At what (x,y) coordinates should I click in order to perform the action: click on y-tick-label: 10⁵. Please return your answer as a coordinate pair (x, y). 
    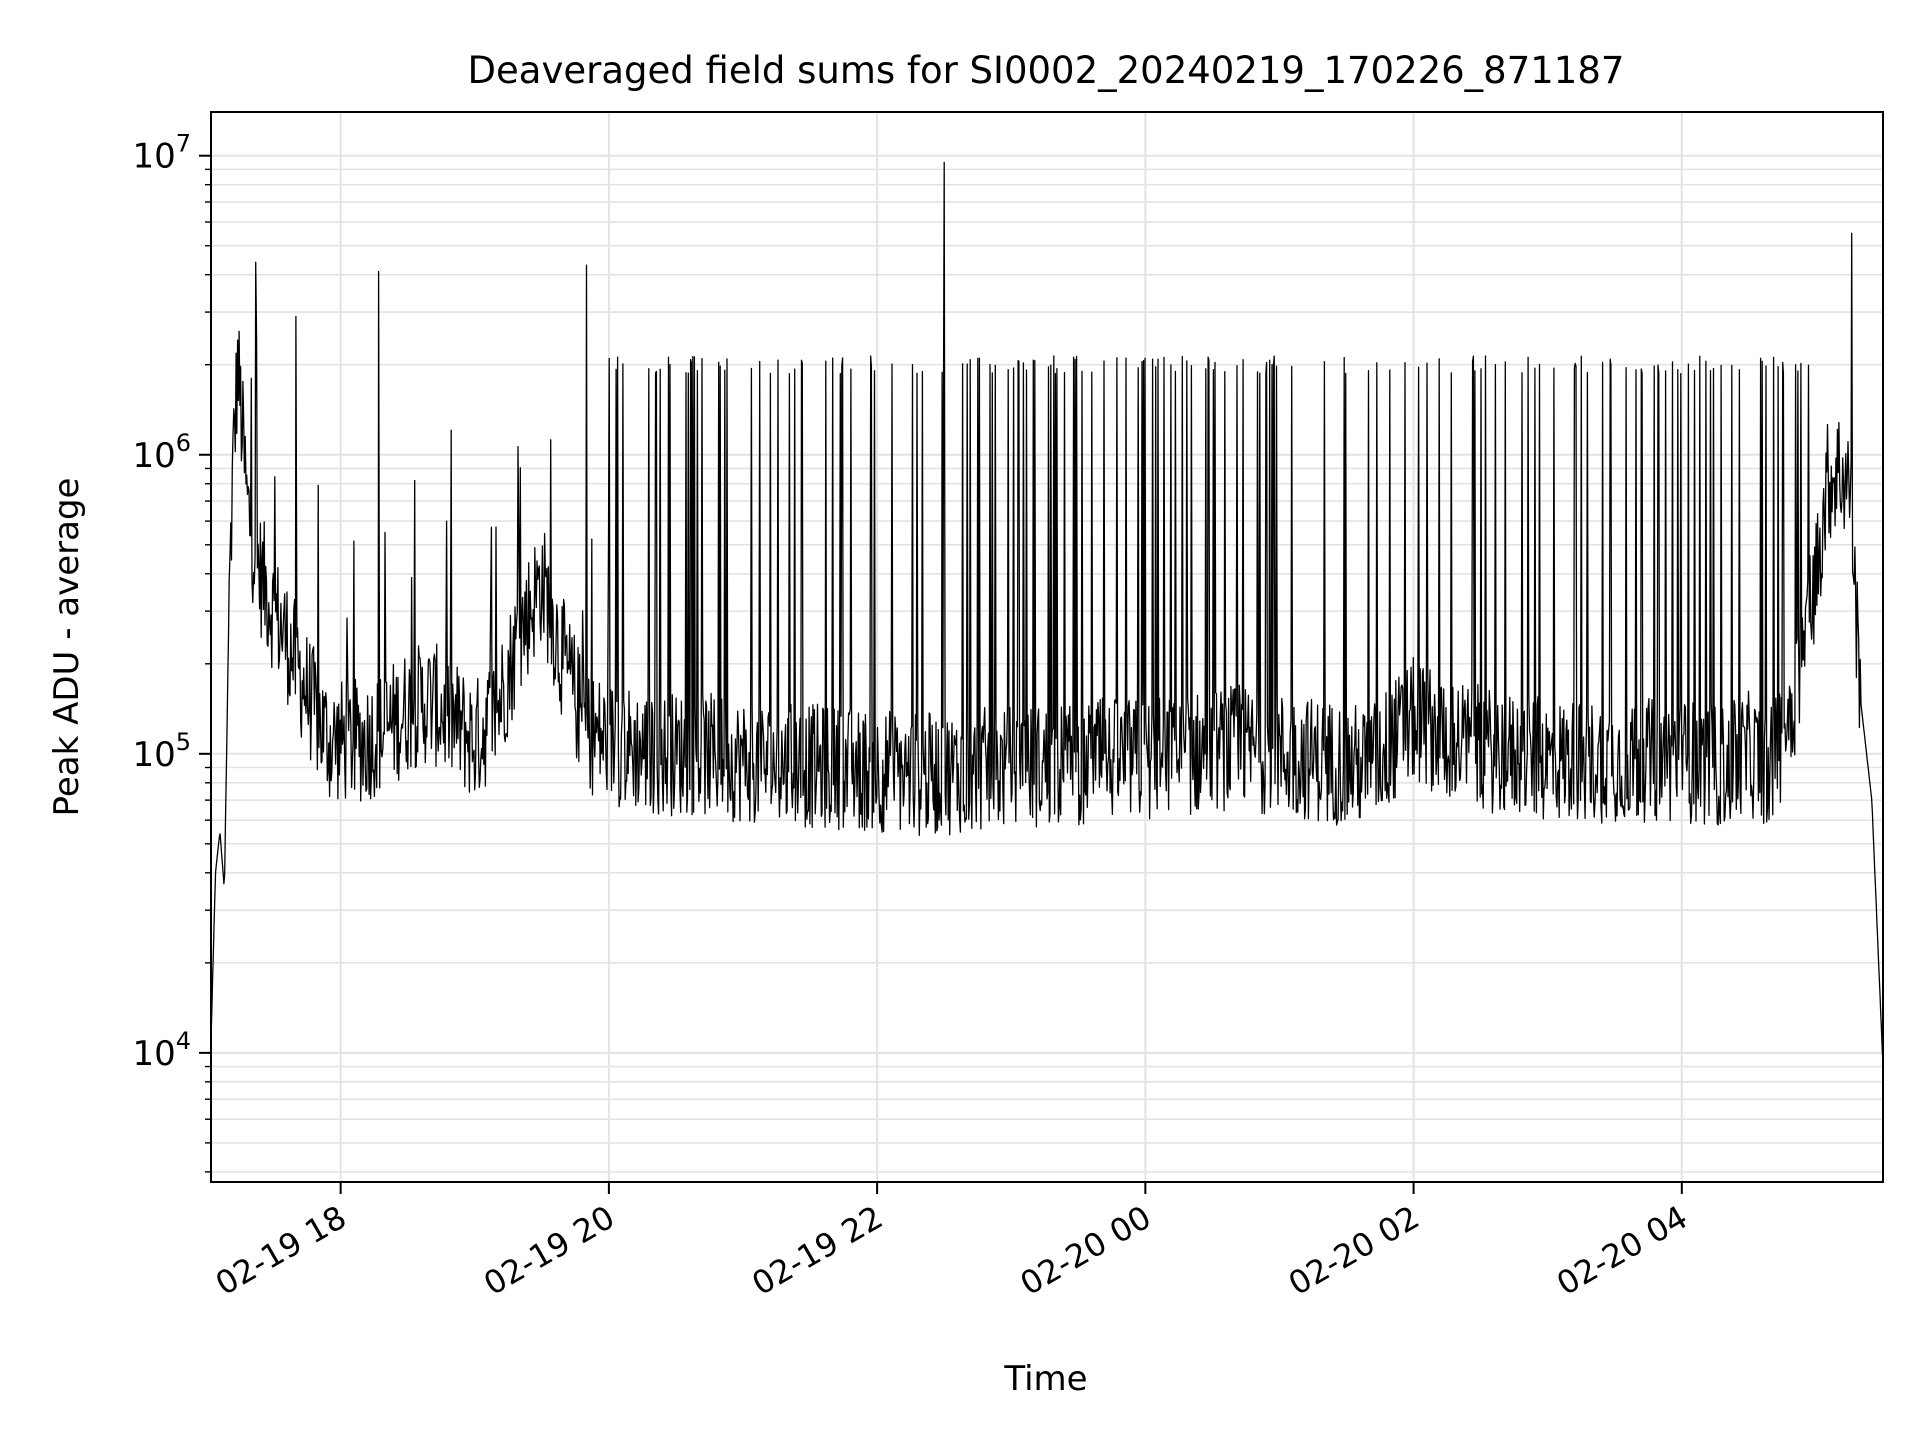
    Looking at the image, I should click on (161, 751).